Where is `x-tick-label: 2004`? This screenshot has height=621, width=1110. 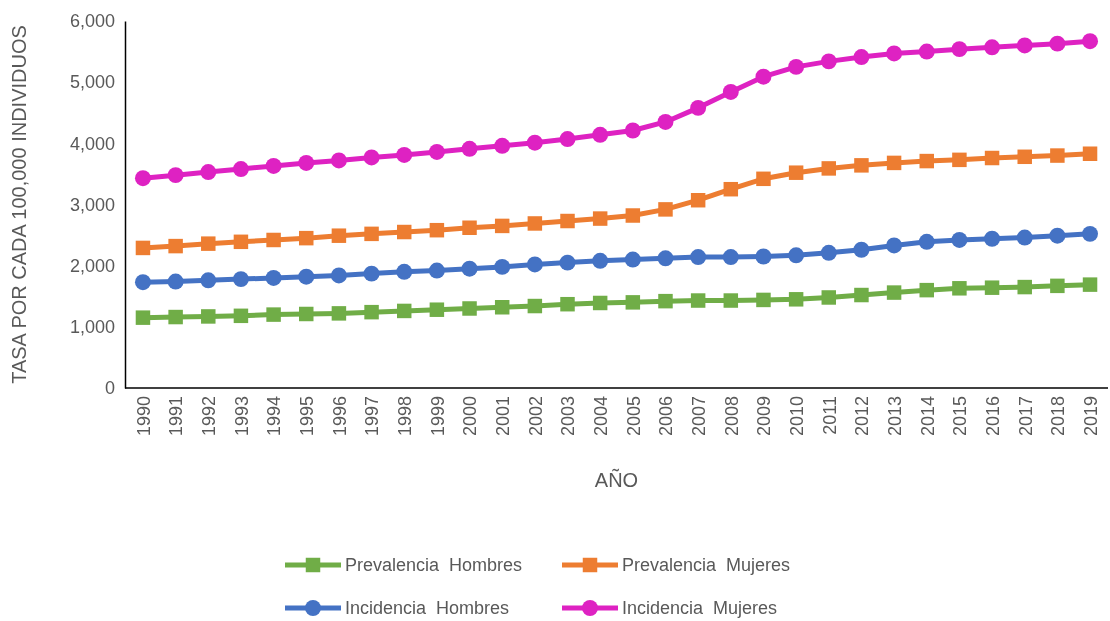
x-tick-label: 2004 is located at coordinates (600, 416).